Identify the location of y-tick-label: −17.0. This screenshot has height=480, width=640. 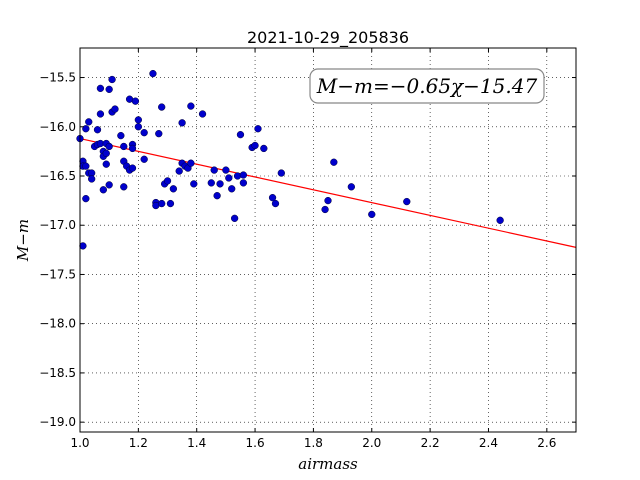
(57, 225).